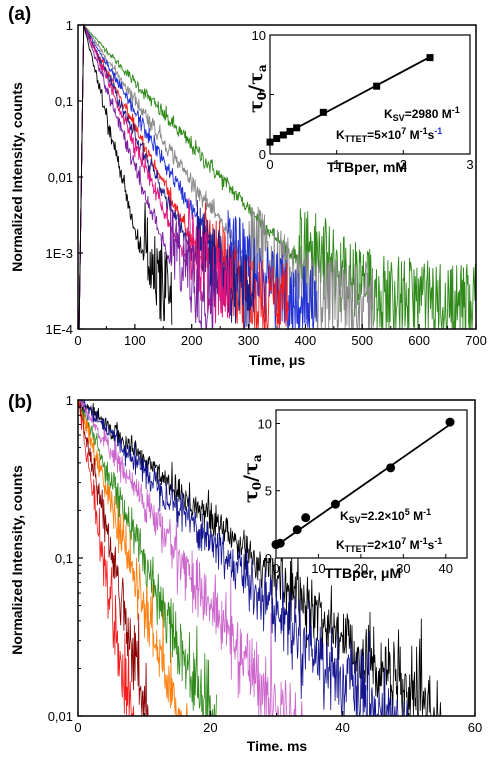 This screenshot has width=490, height=758. What do you see at coordinates (306, 340) in the screenshot?
I see `panel-a-x-tick-label: 400` at bounding box center [306, 340].